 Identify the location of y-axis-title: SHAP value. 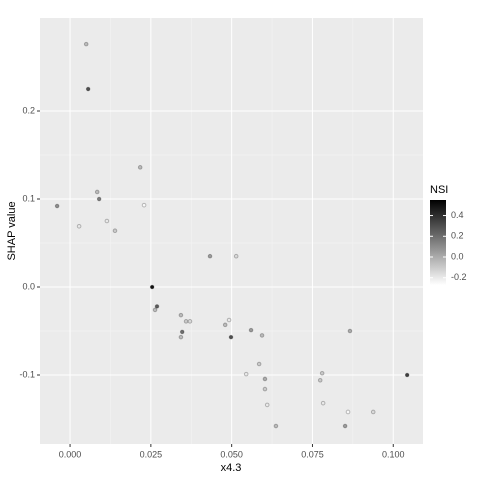
(12, 230).